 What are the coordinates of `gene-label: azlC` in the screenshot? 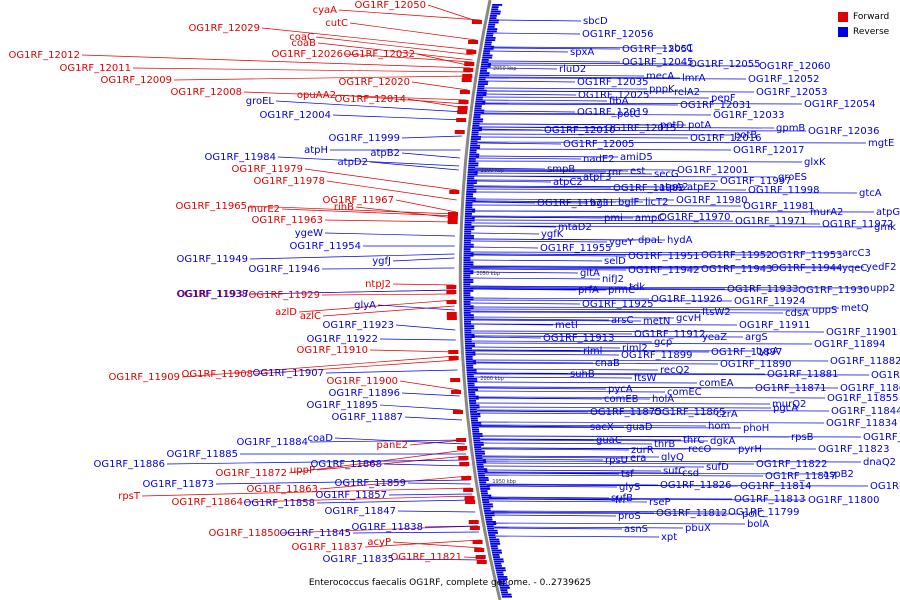 It's located at (310, 316).